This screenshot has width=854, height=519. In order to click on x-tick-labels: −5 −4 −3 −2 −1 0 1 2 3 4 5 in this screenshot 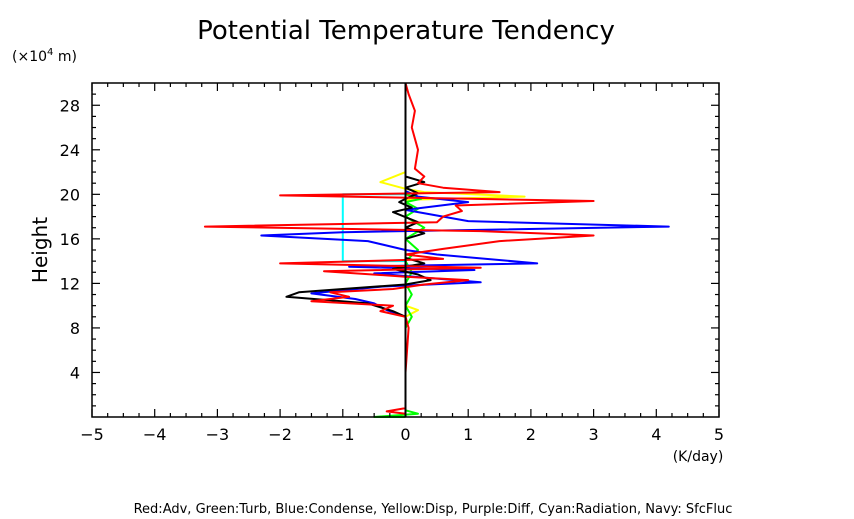, I will do `click(402, 434)`.